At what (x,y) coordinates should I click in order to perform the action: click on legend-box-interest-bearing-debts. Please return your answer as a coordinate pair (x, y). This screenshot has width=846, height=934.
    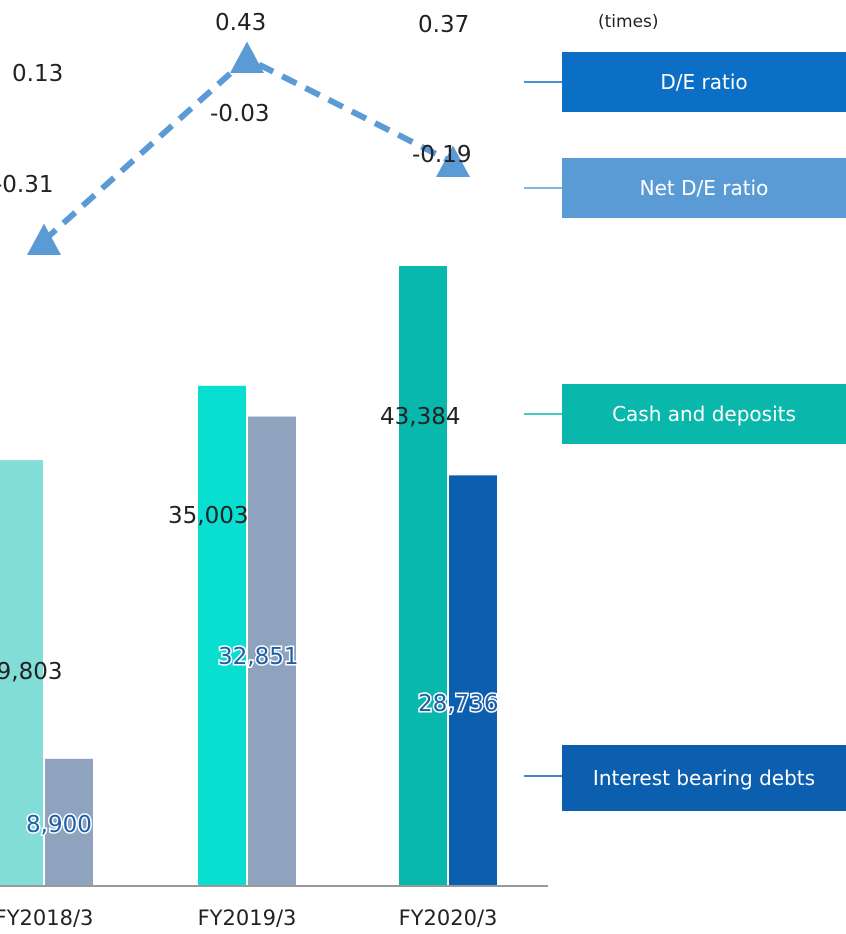
    Looking at the image, I should click on (704, 778).